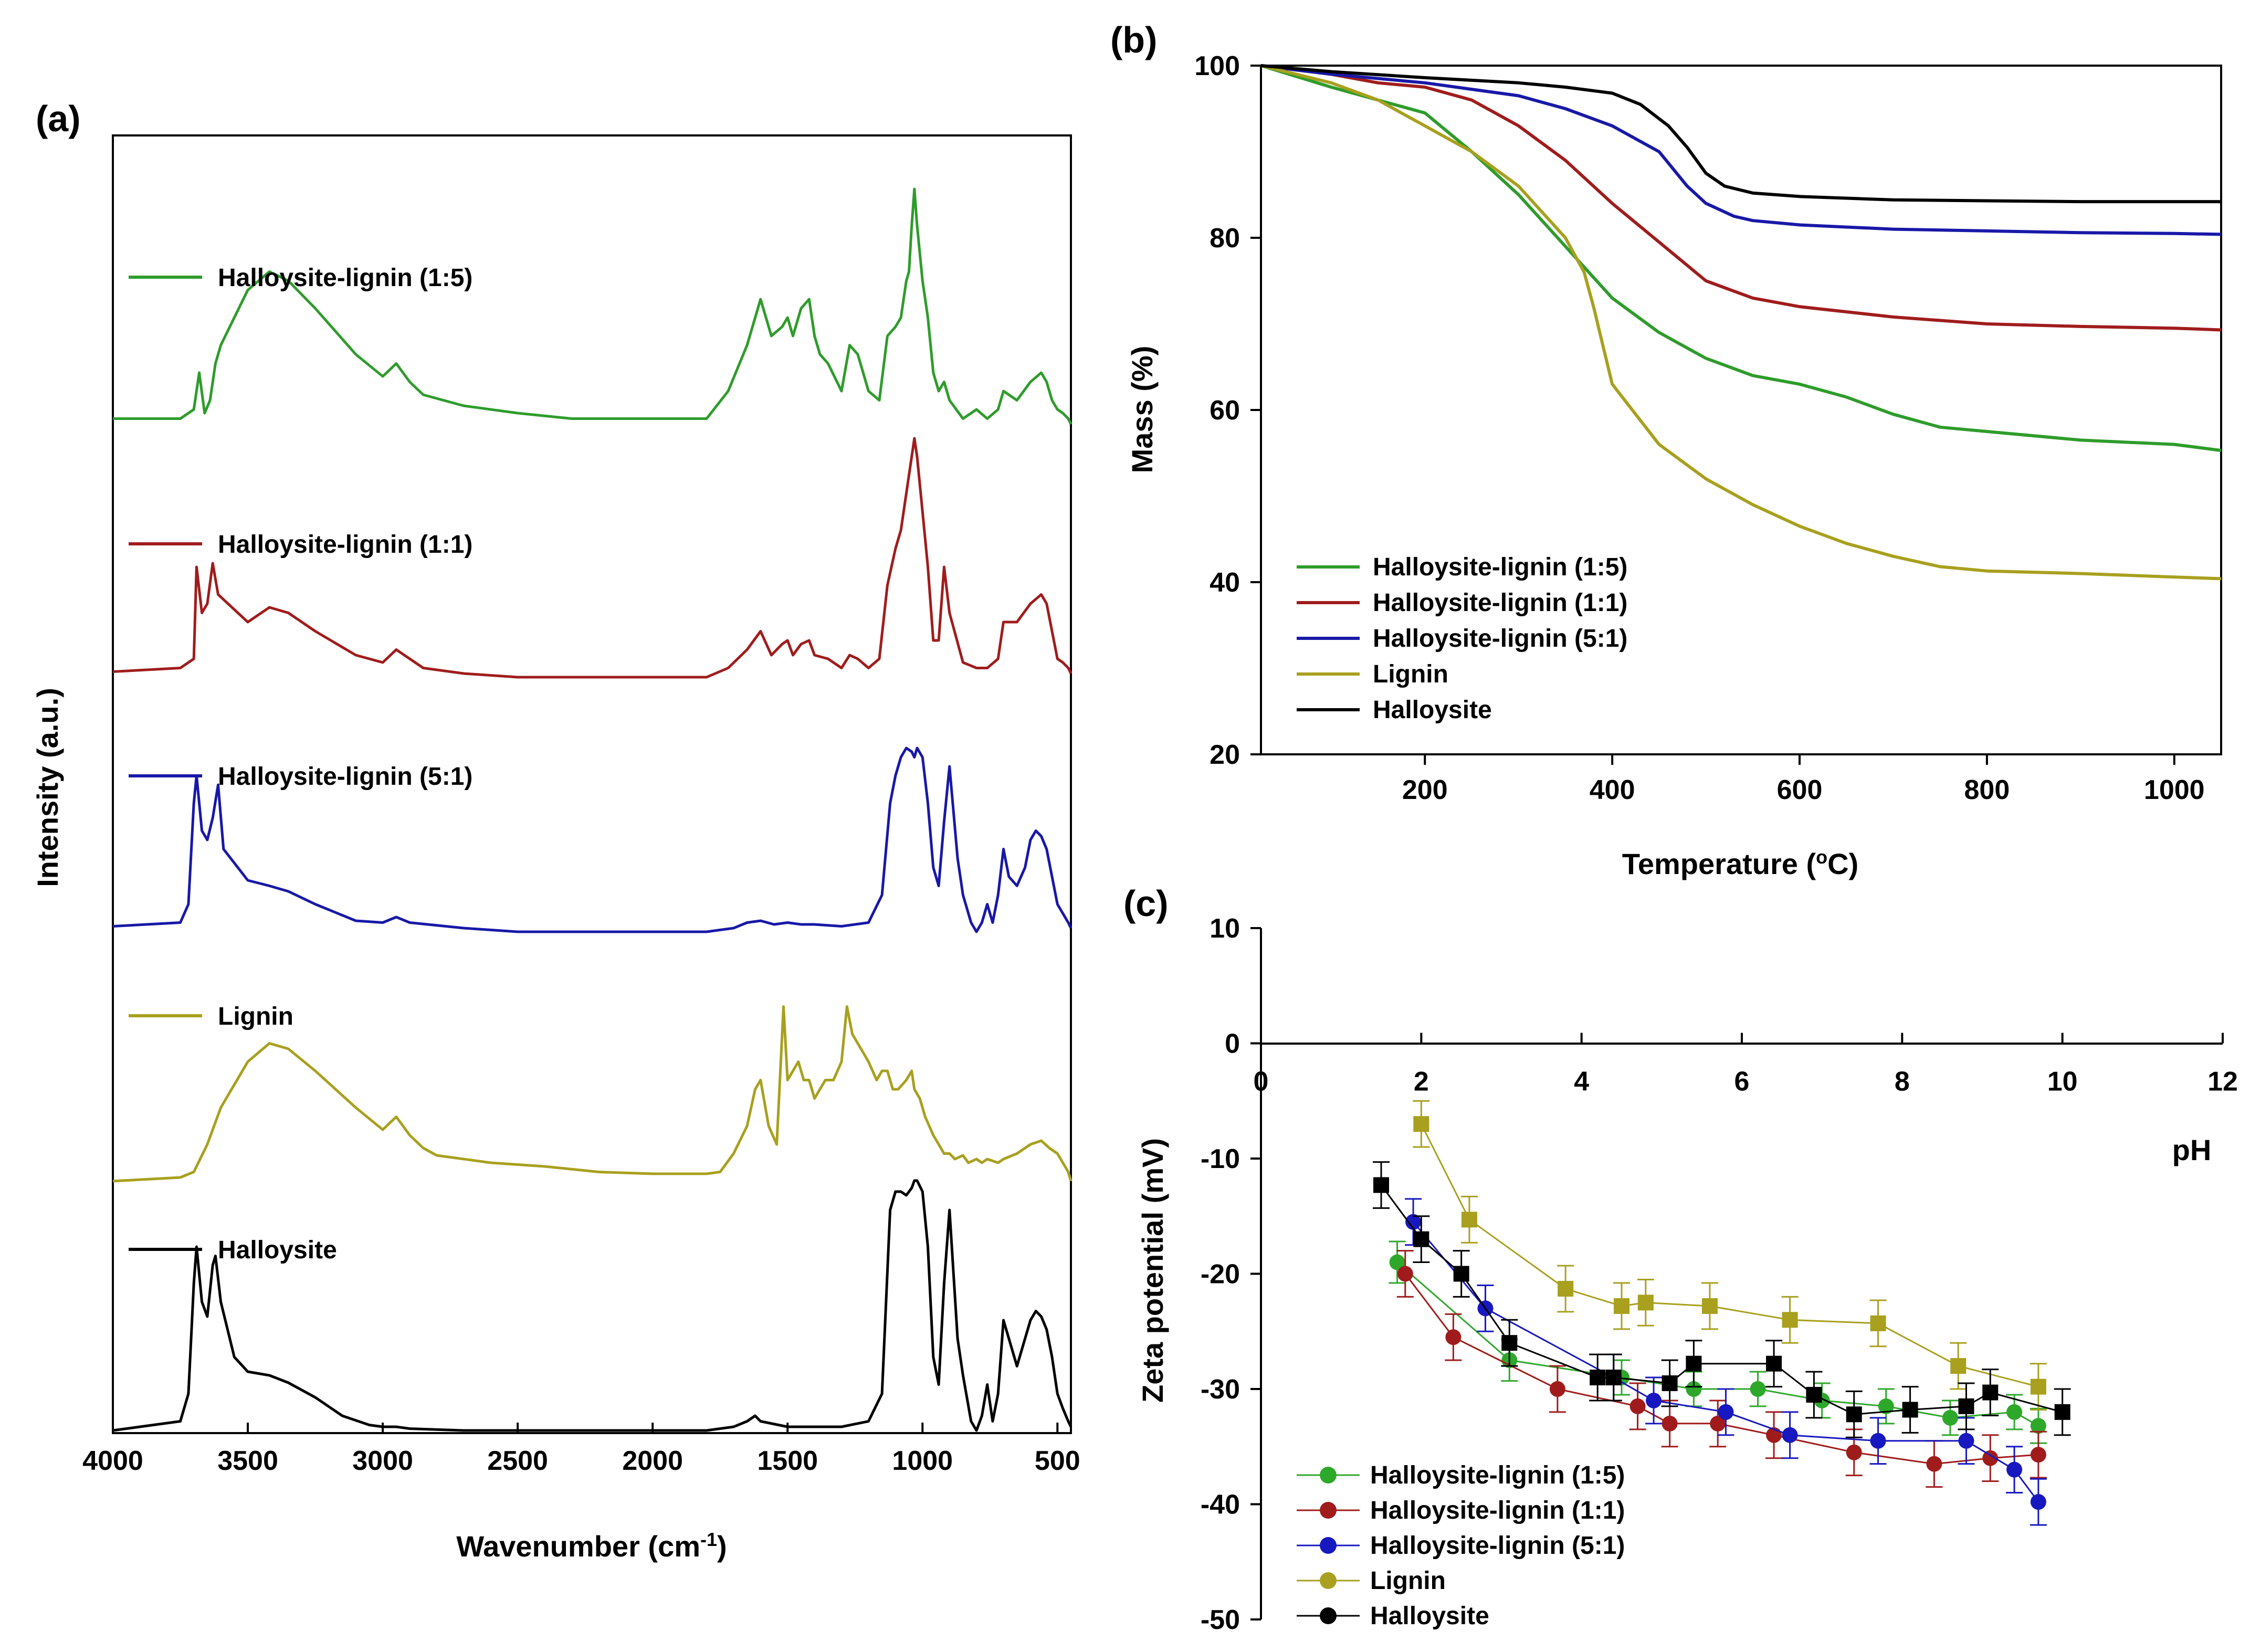  Describe the element at coordinates (58, 118) in the screenshot. I see `panel-a-label: (a)` at that location.